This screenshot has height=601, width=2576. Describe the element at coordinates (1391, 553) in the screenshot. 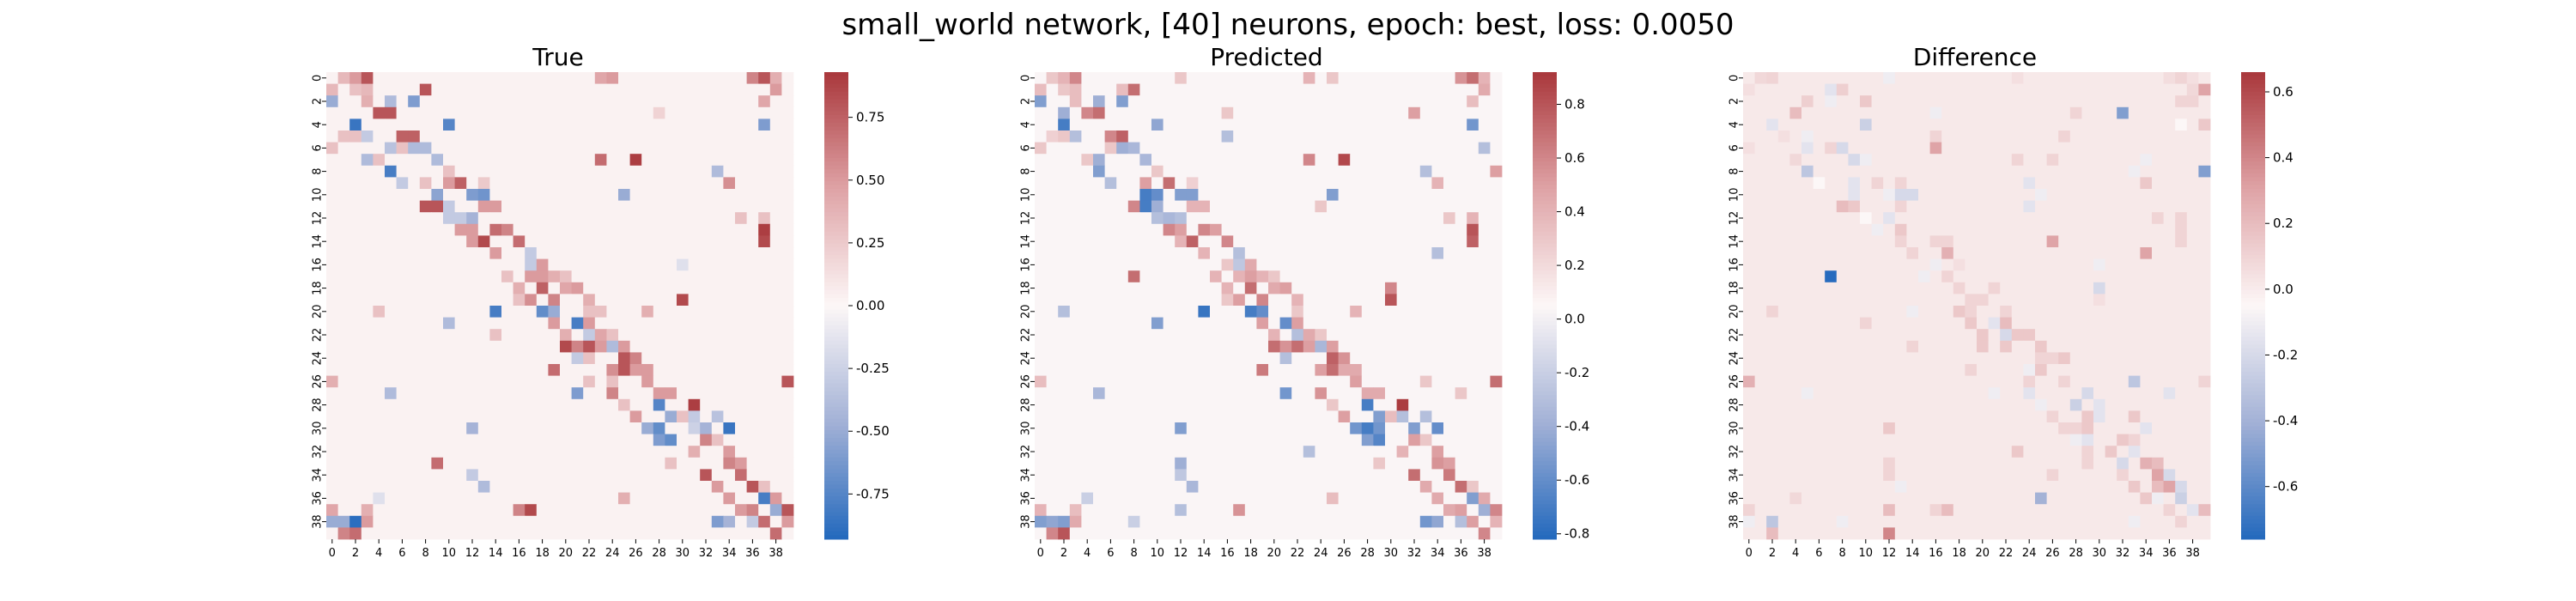

I see `x-tick-label: 30` at that location.